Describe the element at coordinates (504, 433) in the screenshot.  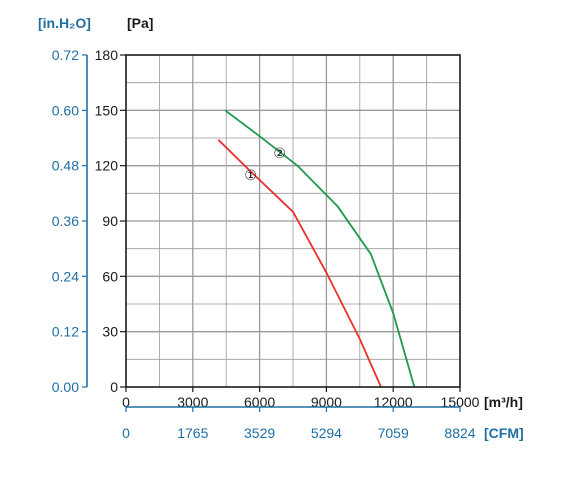
I see `x2-unit-label: [CFM]` at that location.